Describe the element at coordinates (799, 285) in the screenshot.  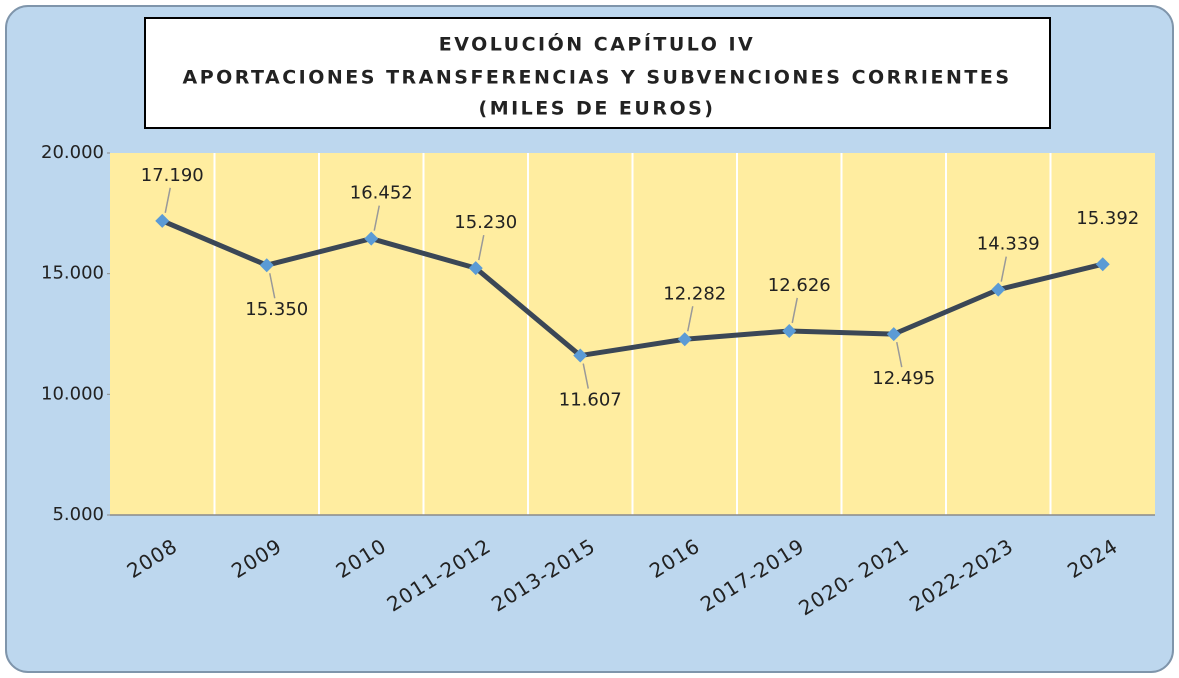
I see `data-label: 12.626` at that location.